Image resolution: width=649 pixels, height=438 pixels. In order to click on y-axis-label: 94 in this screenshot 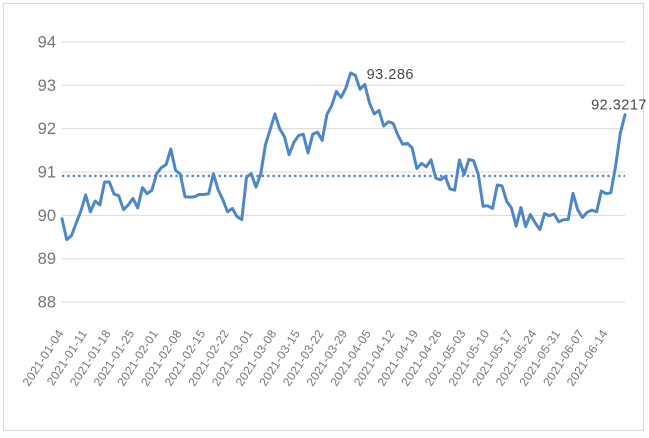, I will do `click(47, 43)`.